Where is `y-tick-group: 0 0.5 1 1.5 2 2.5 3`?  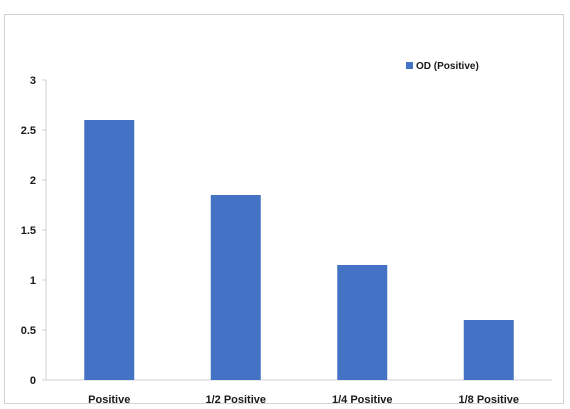 y-tick-group: 0 0.5 1 1.5 2 2.5 3 is located at coordinates (33, 231).